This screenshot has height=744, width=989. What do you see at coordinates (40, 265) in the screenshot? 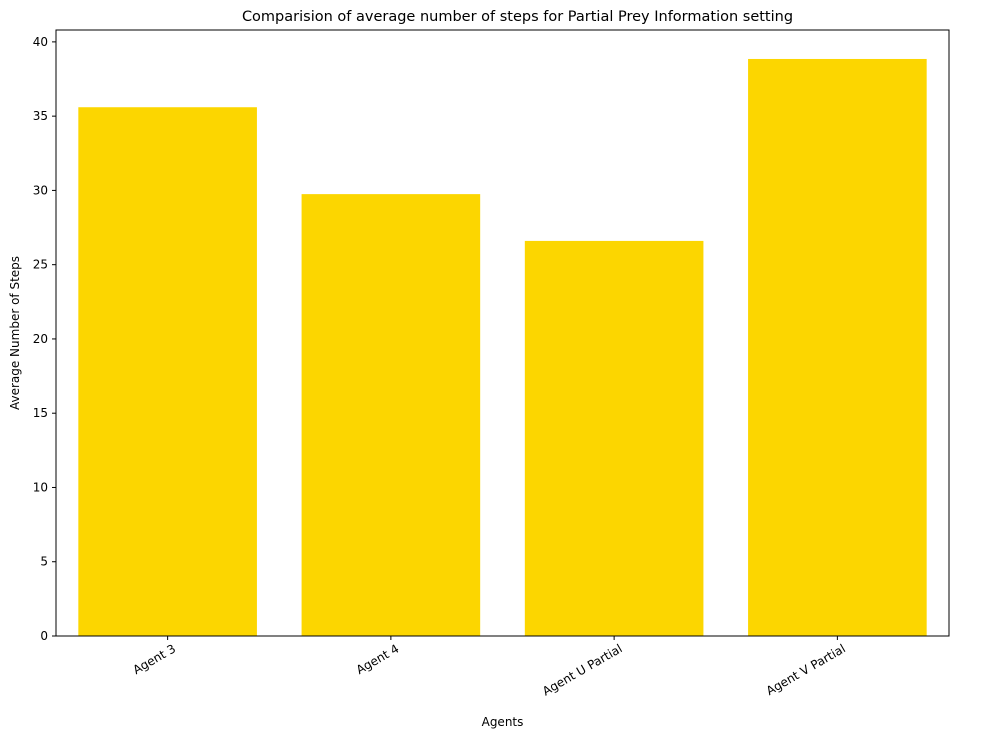
I see `y-tick-label: 25` at bounding box center [40, 265].